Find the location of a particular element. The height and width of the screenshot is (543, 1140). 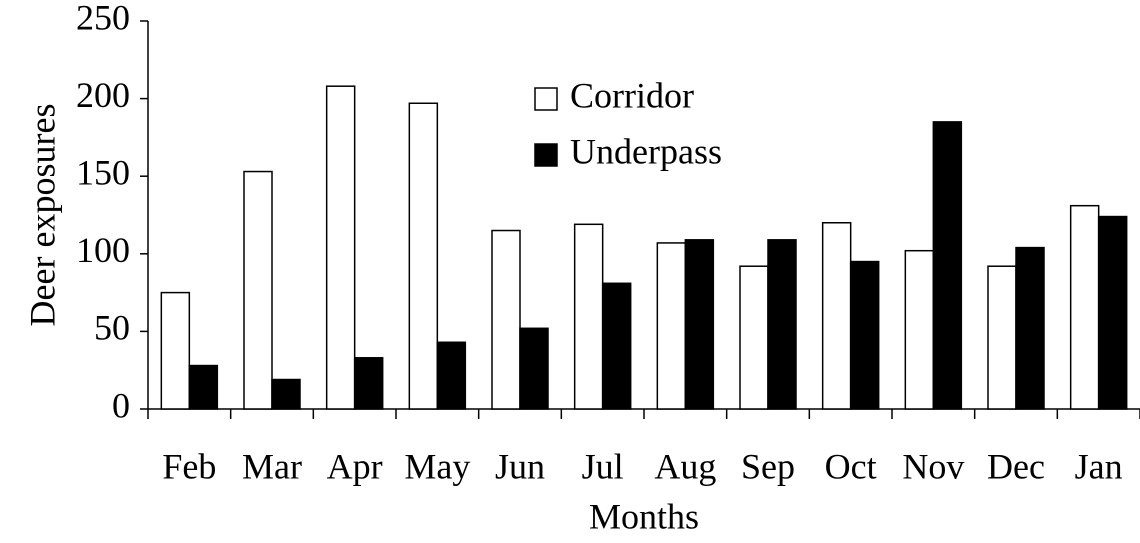

x-tick-label: Dec is located at coordinates (1016, 466).